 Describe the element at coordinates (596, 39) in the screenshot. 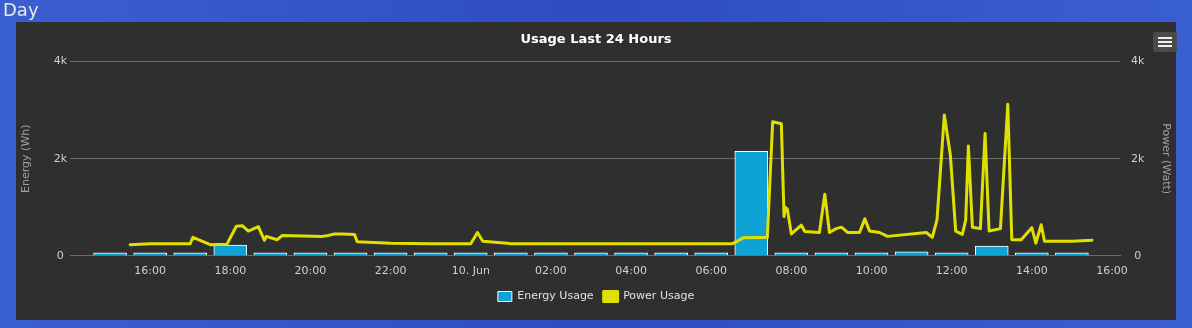

I see `chart-title: Usage Last 24 Hours` at that location.